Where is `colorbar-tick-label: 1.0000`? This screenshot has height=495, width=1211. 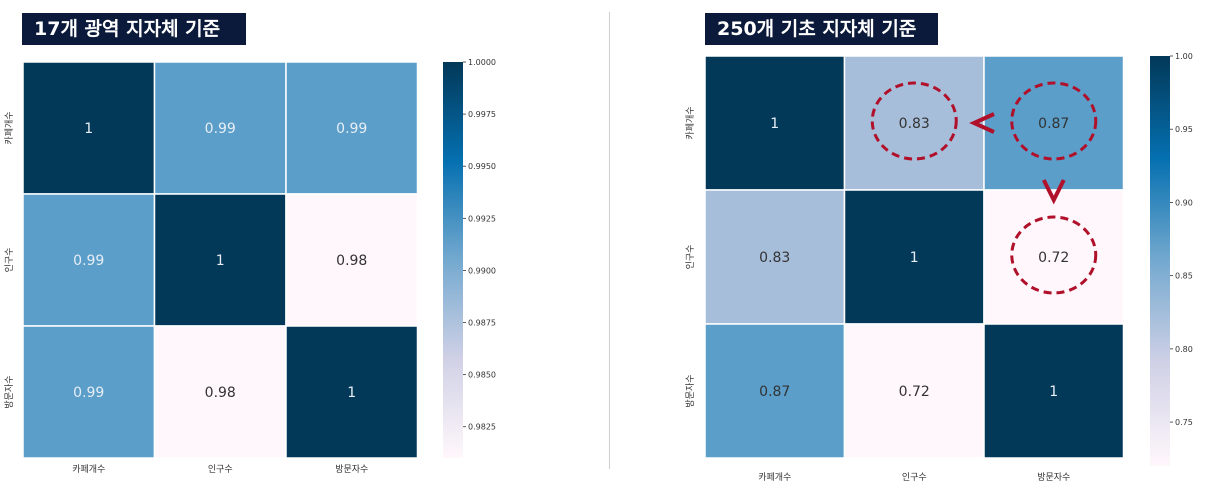
colorbar-tick-label: 1.0000 is located at coordinates (482, 62).